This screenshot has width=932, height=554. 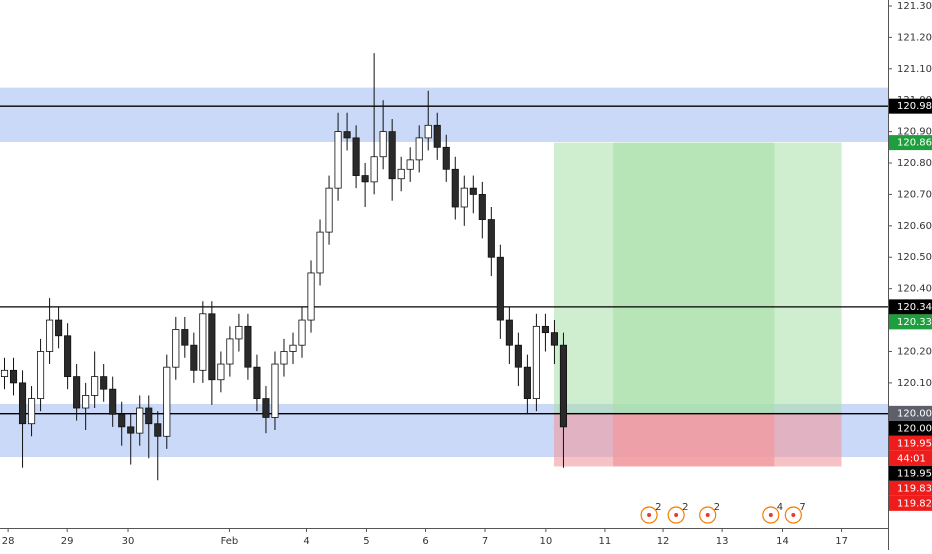 I want to click on x-tick-label: 5, so click(x=366, y=541).